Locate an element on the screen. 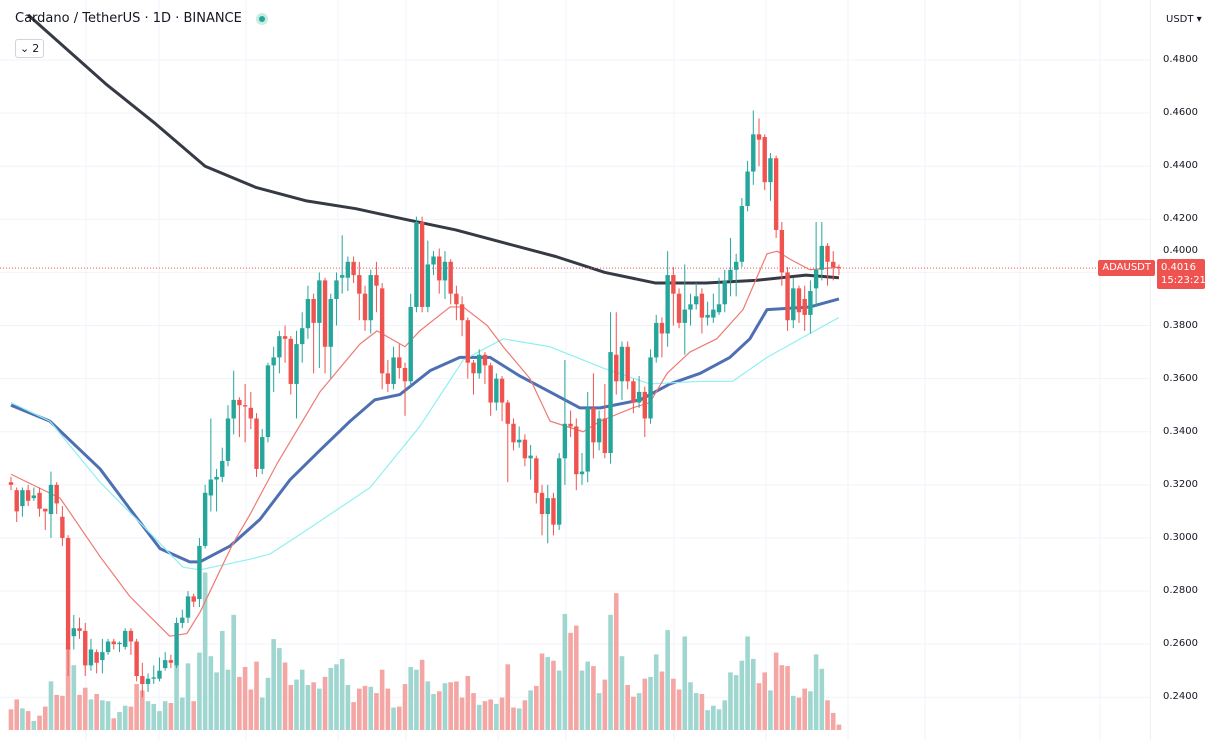 This screenshot has height=740, width=1220. live-dot-icon is located at coordinates (261, 18).